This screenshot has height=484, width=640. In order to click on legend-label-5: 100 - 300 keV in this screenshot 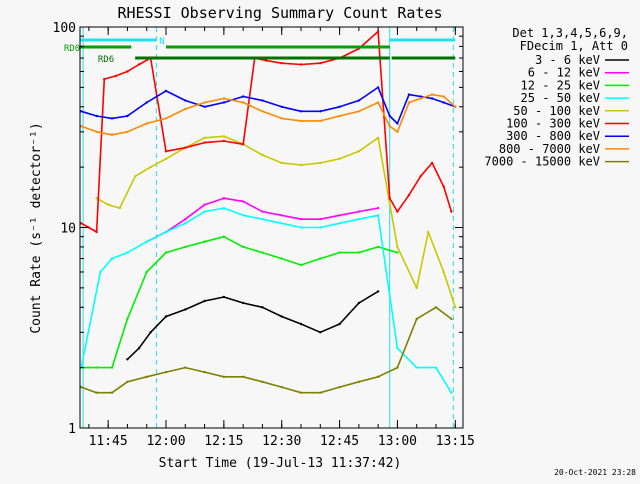, I will do `click(553, 124)`.